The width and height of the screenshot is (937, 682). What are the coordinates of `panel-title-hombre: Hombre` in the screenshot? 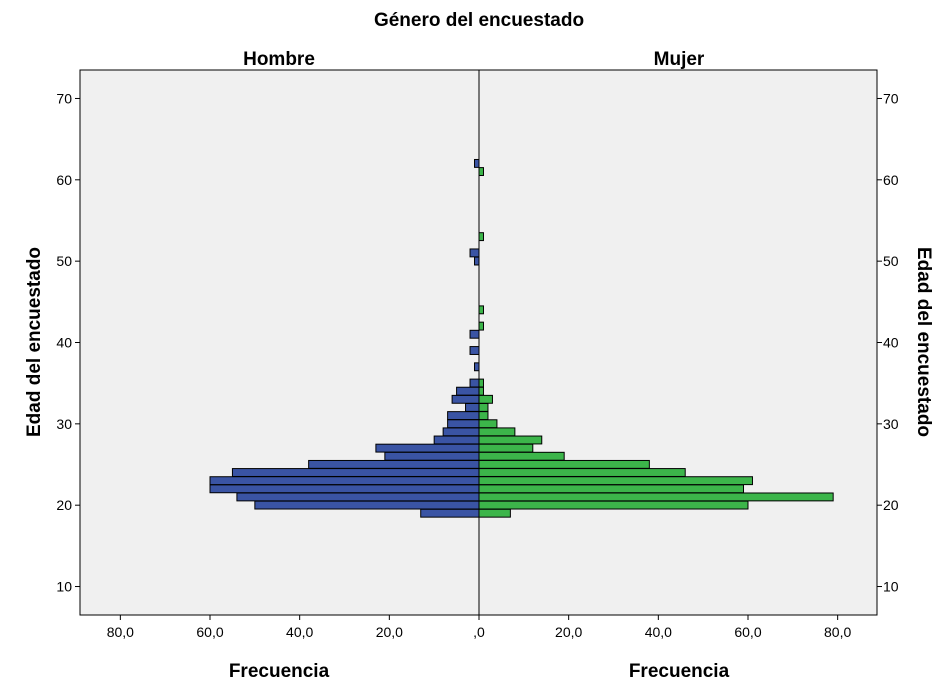 It's located at (279, 59).